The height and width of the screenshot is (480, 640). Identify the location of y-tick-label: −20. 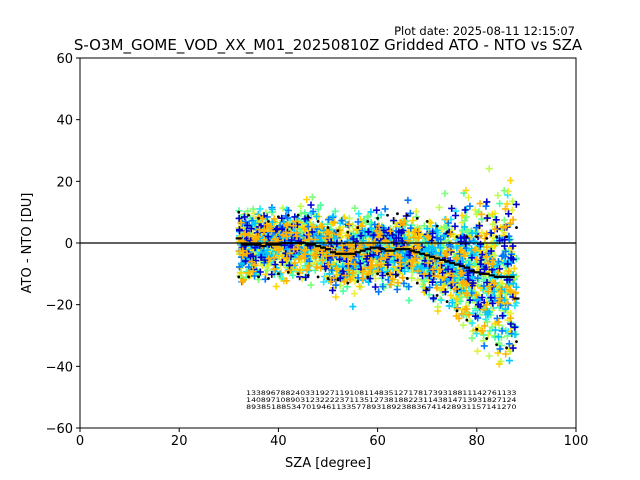
(59, 306).